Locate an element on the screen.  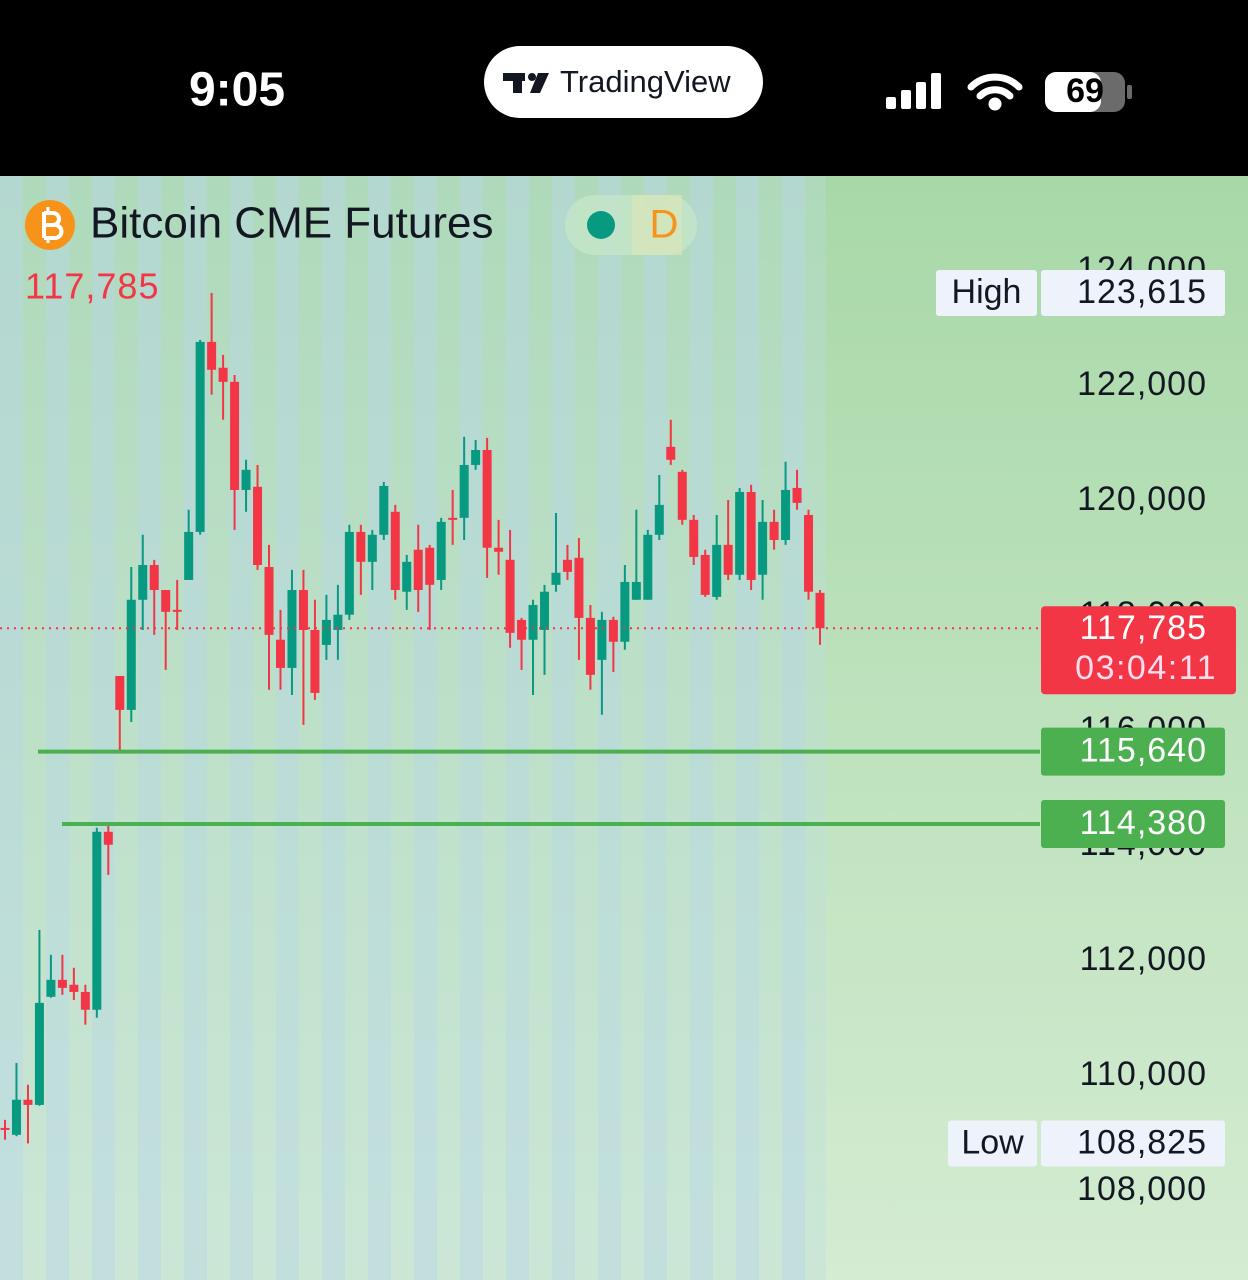
marker-name: High is located at coordinates (987, 292).